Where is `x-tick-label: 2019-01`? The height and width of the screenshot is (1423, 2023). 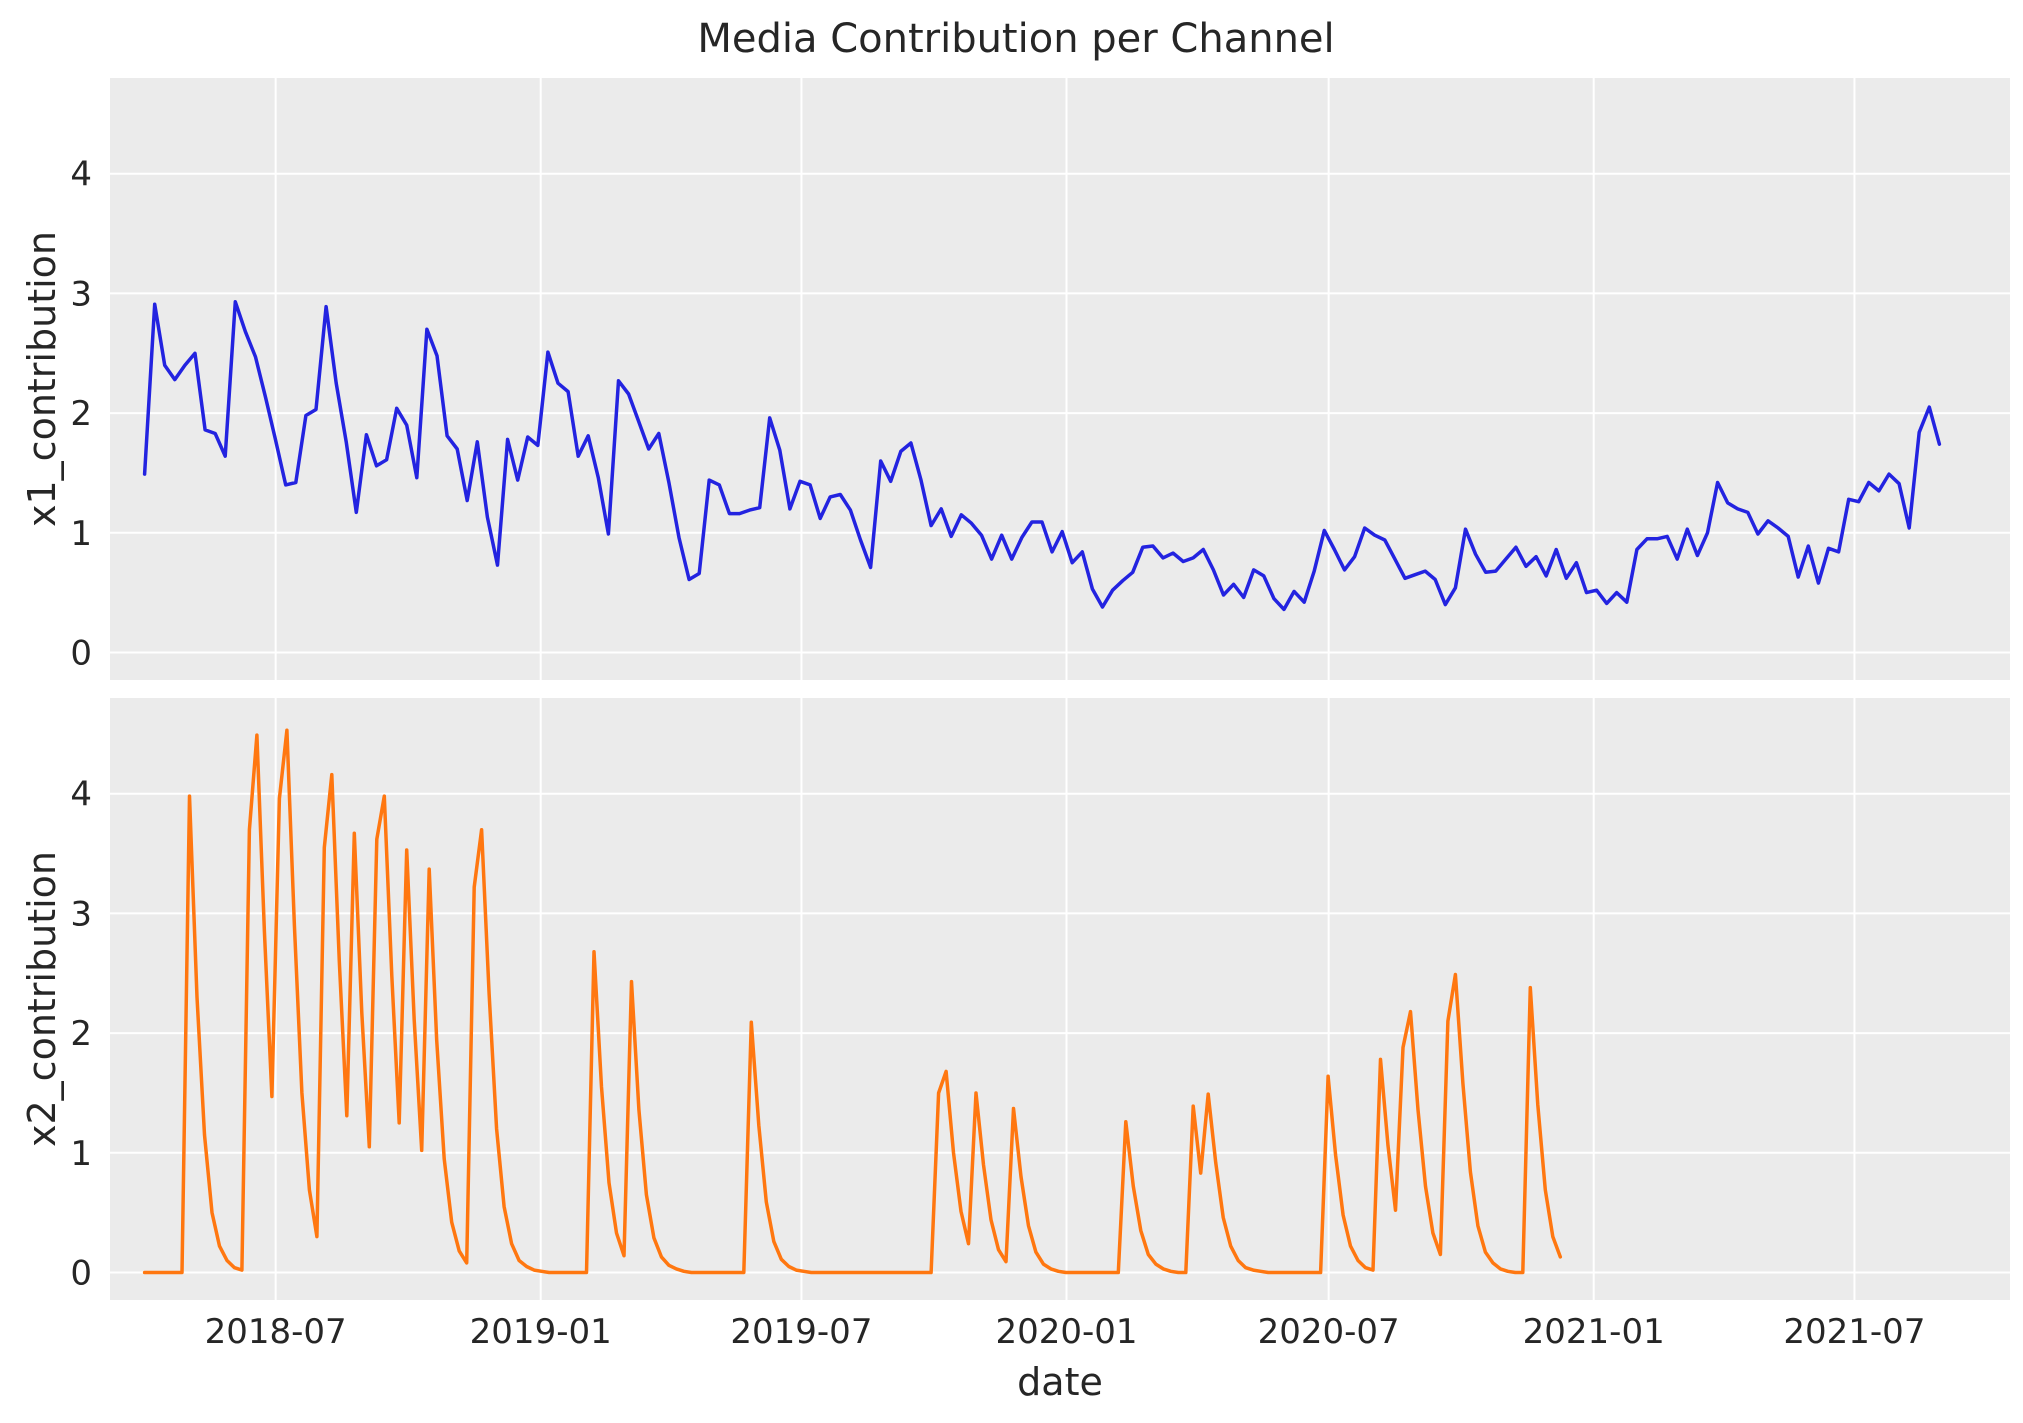 x-tick-label: 2019-01 is located at coordinates (541, 1332).